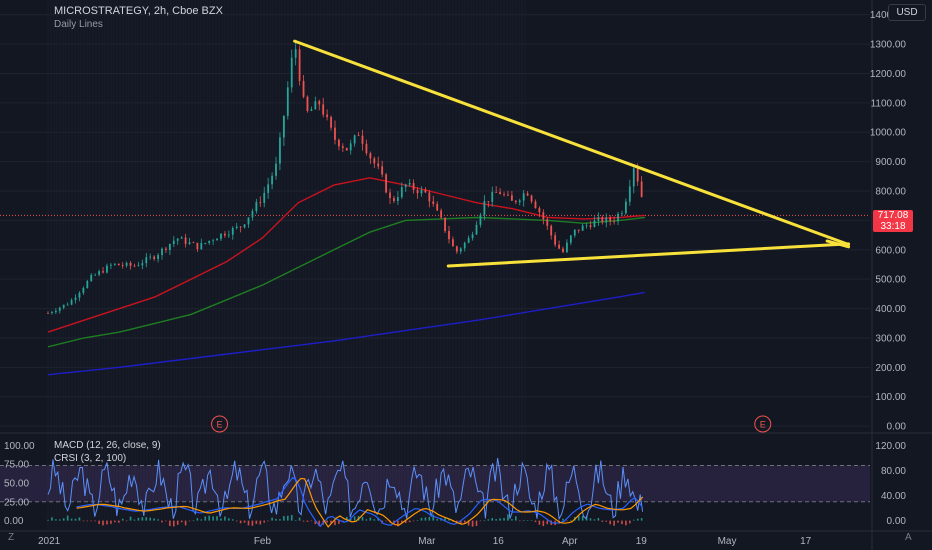  What do you see at coordinates (893, 496) in the screenshot?
I see `oscillator-right-tick: 40.00` at bounding box center [893, 496].